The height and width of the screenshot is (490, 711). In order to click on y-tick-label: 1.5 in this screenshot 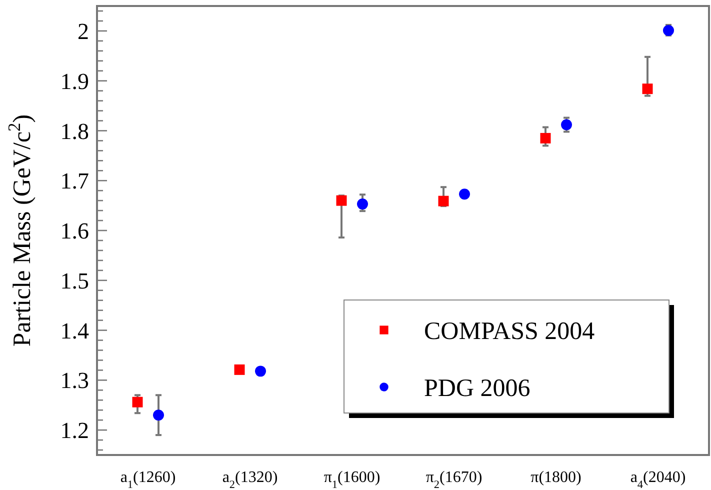, I will do `click(74, 281)`.